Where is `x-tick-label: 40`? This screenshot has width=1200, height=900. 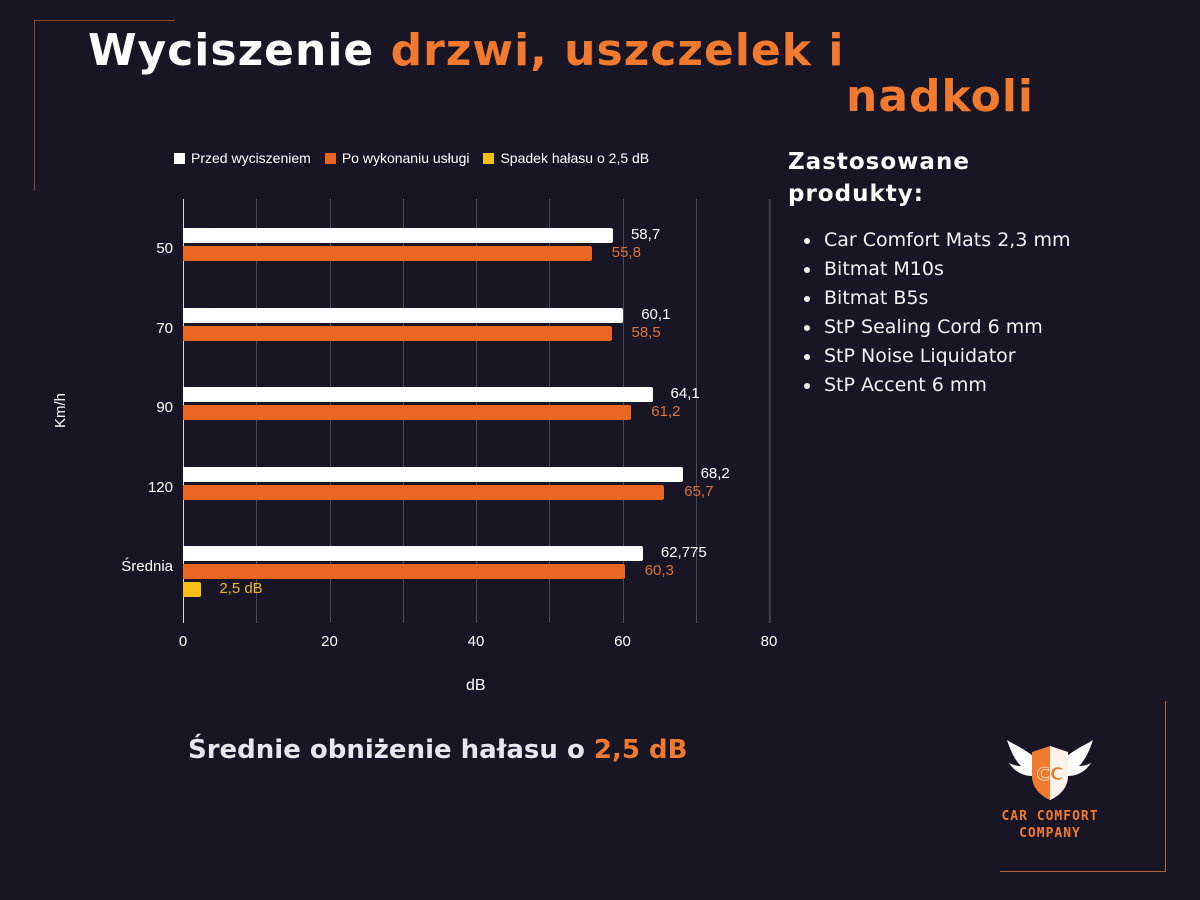 x-tick-label: 40 is located at coordinates (476, 641).